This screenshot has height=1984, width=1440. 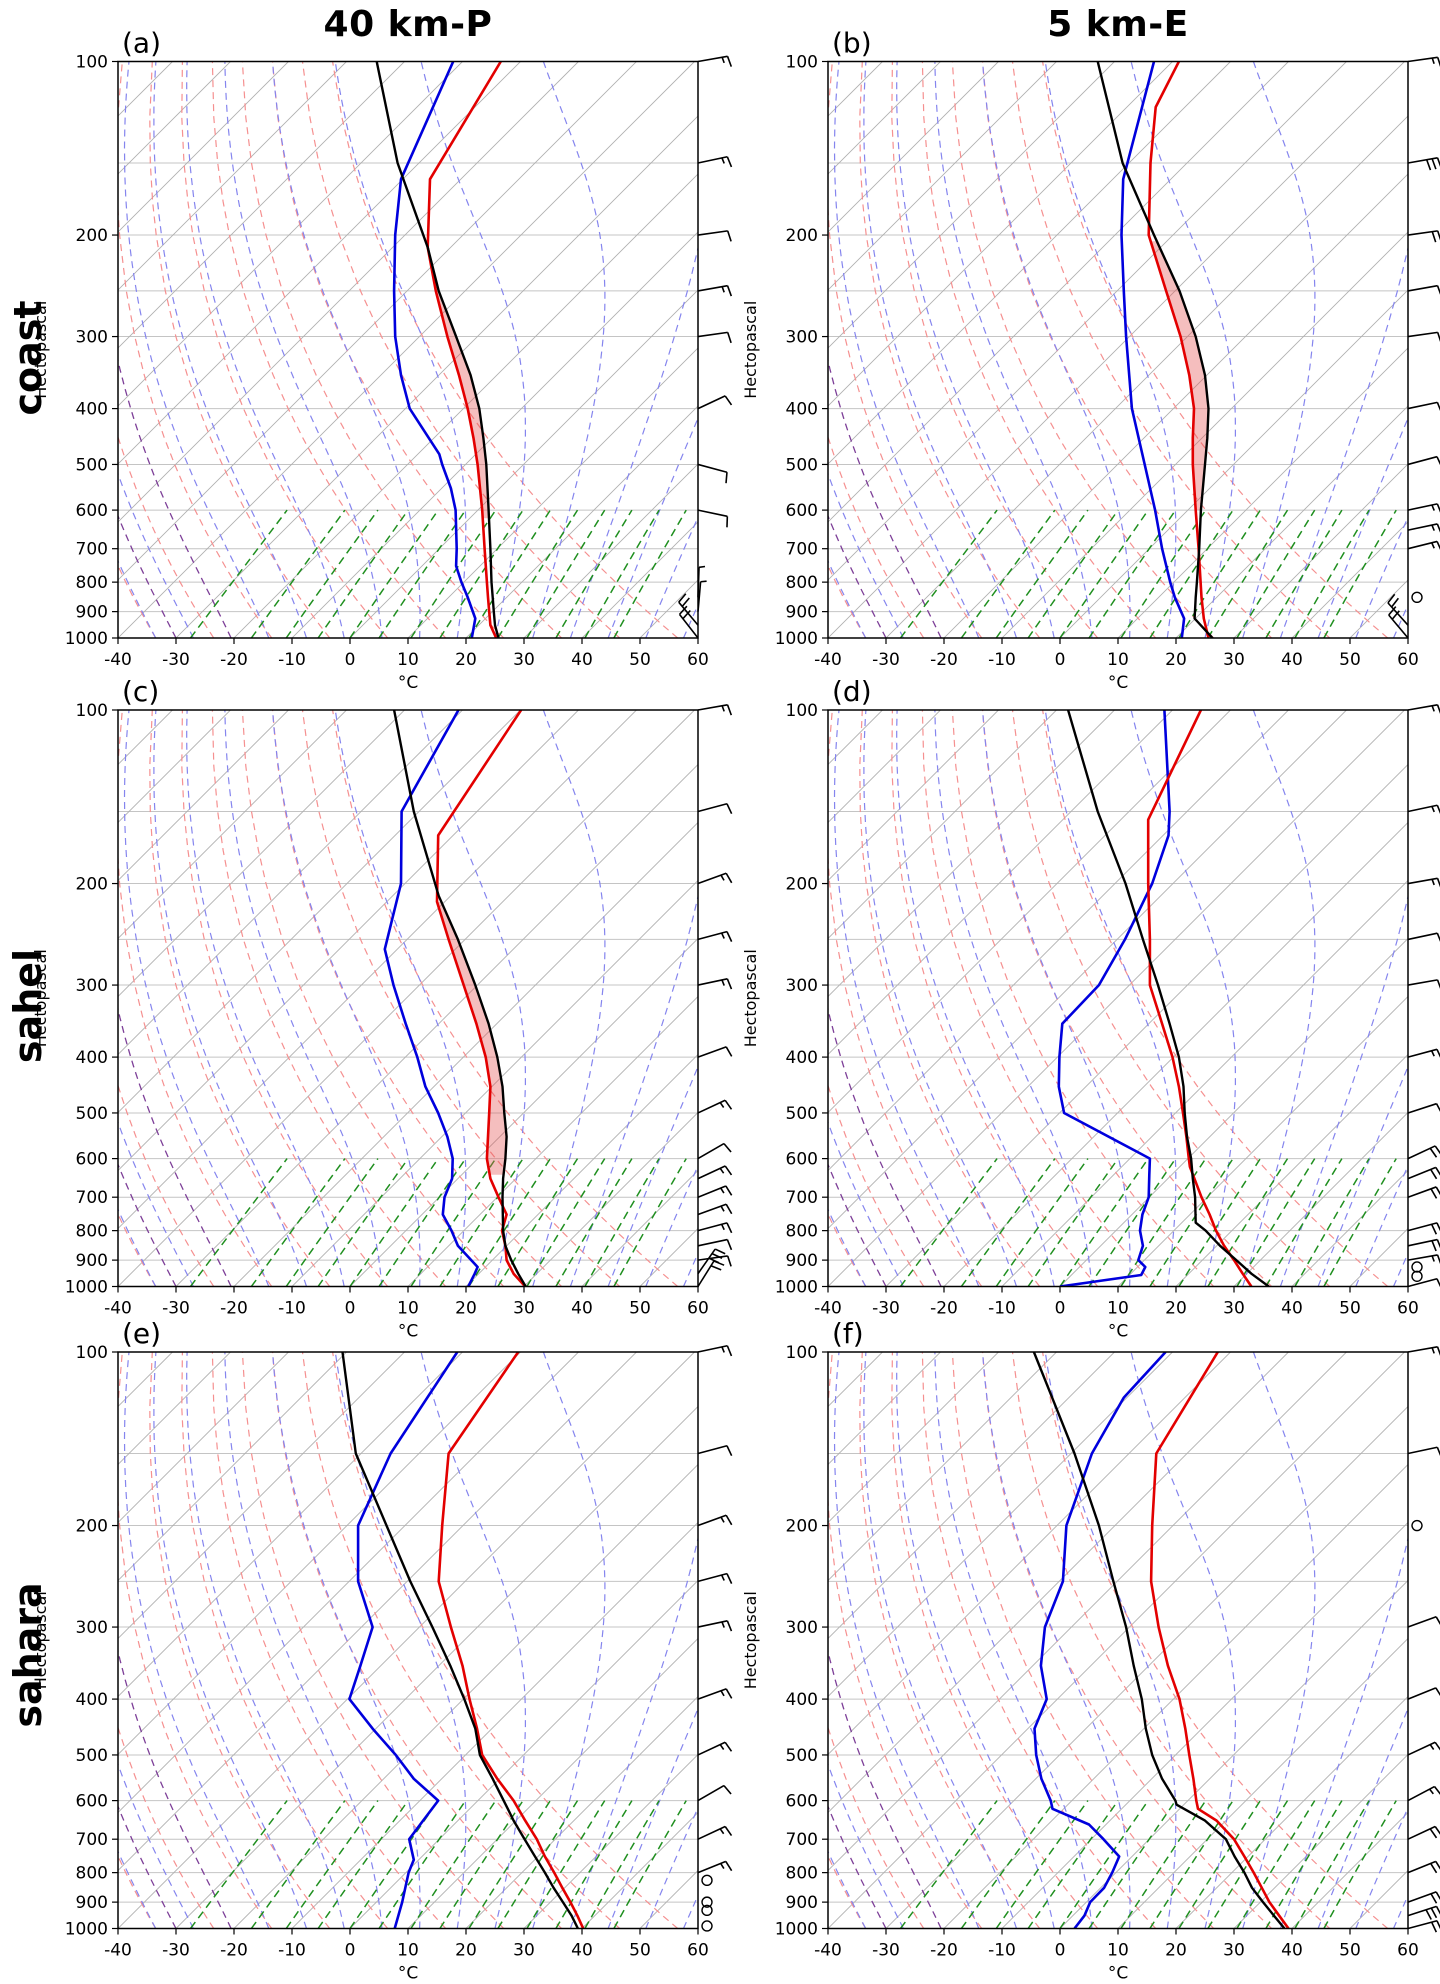 I want to click on dry-adiabat-lines, so click(x=1108, y=349).